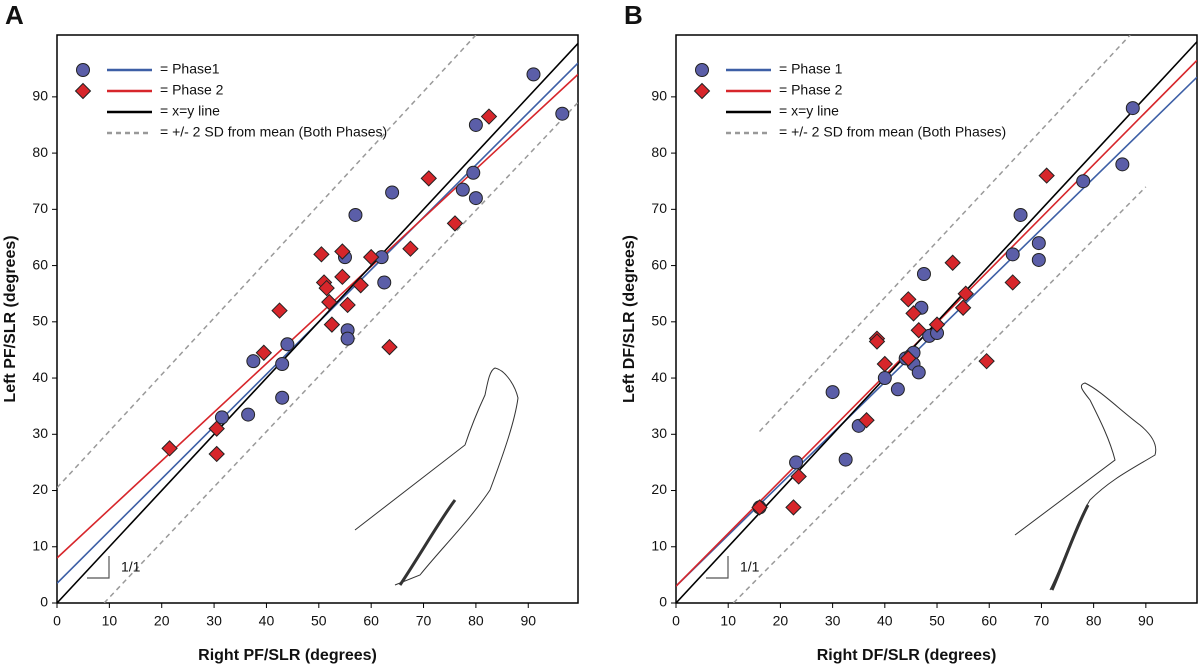  Describe the element at coordinates (811, 69) in the screenshot. I see `legend-label: = Phase 1` at that location.